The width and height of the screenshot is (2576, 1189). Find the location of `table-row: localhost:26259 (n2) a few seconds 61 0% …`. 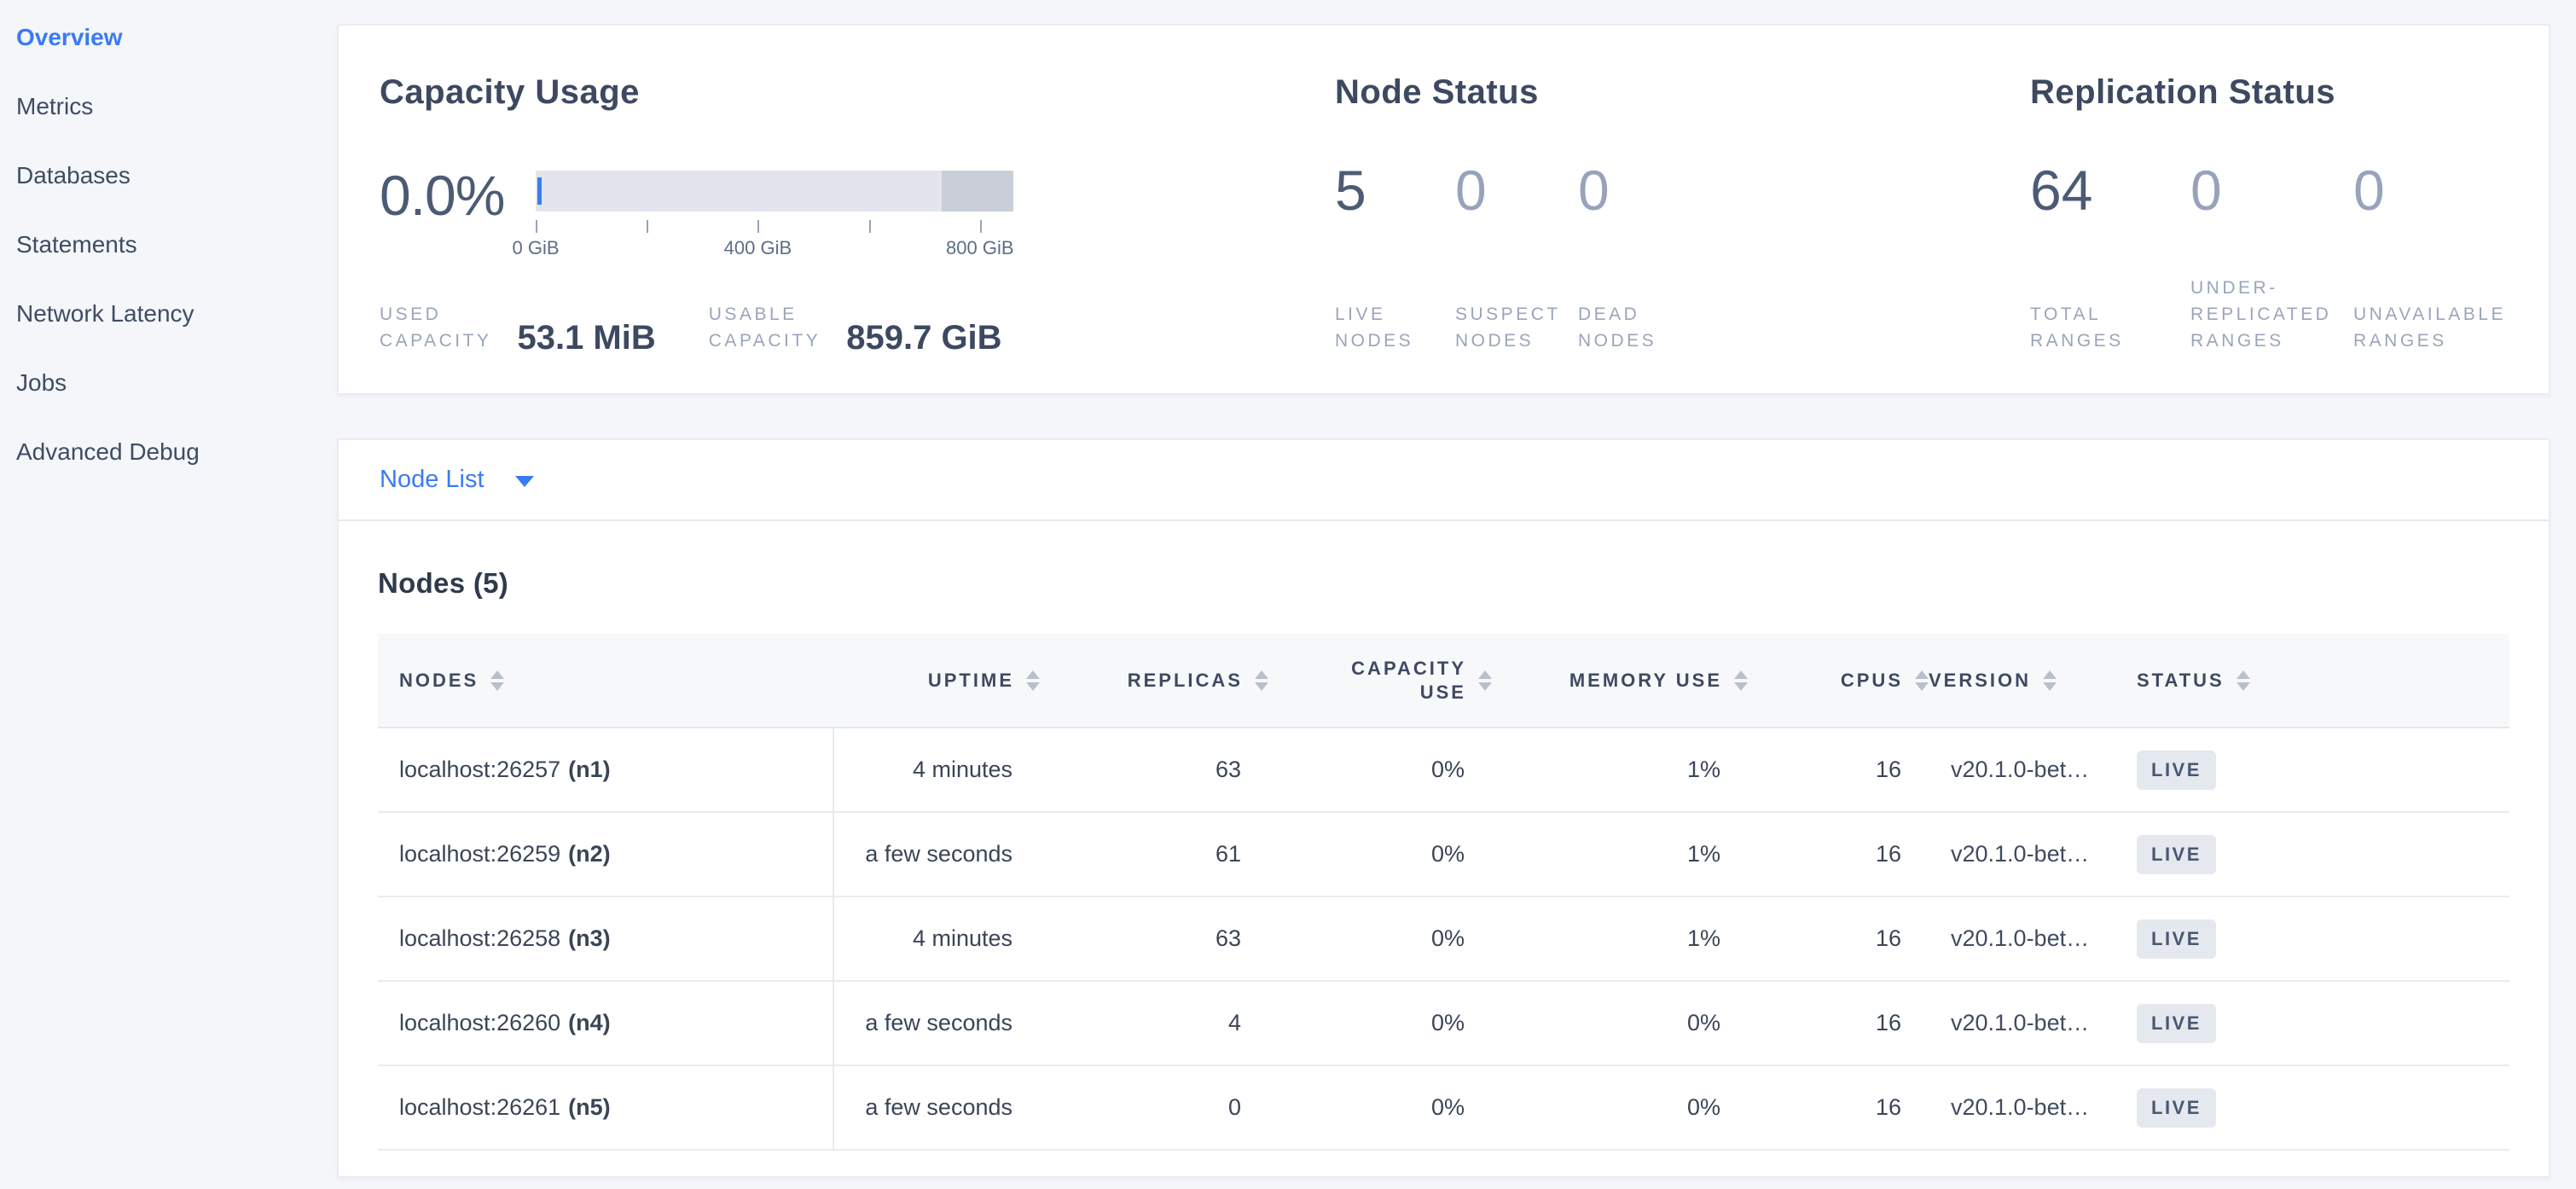

table-row: localhost:26259 (n2) a few seconds 61 0% … is located at coordinates (1443, 854).